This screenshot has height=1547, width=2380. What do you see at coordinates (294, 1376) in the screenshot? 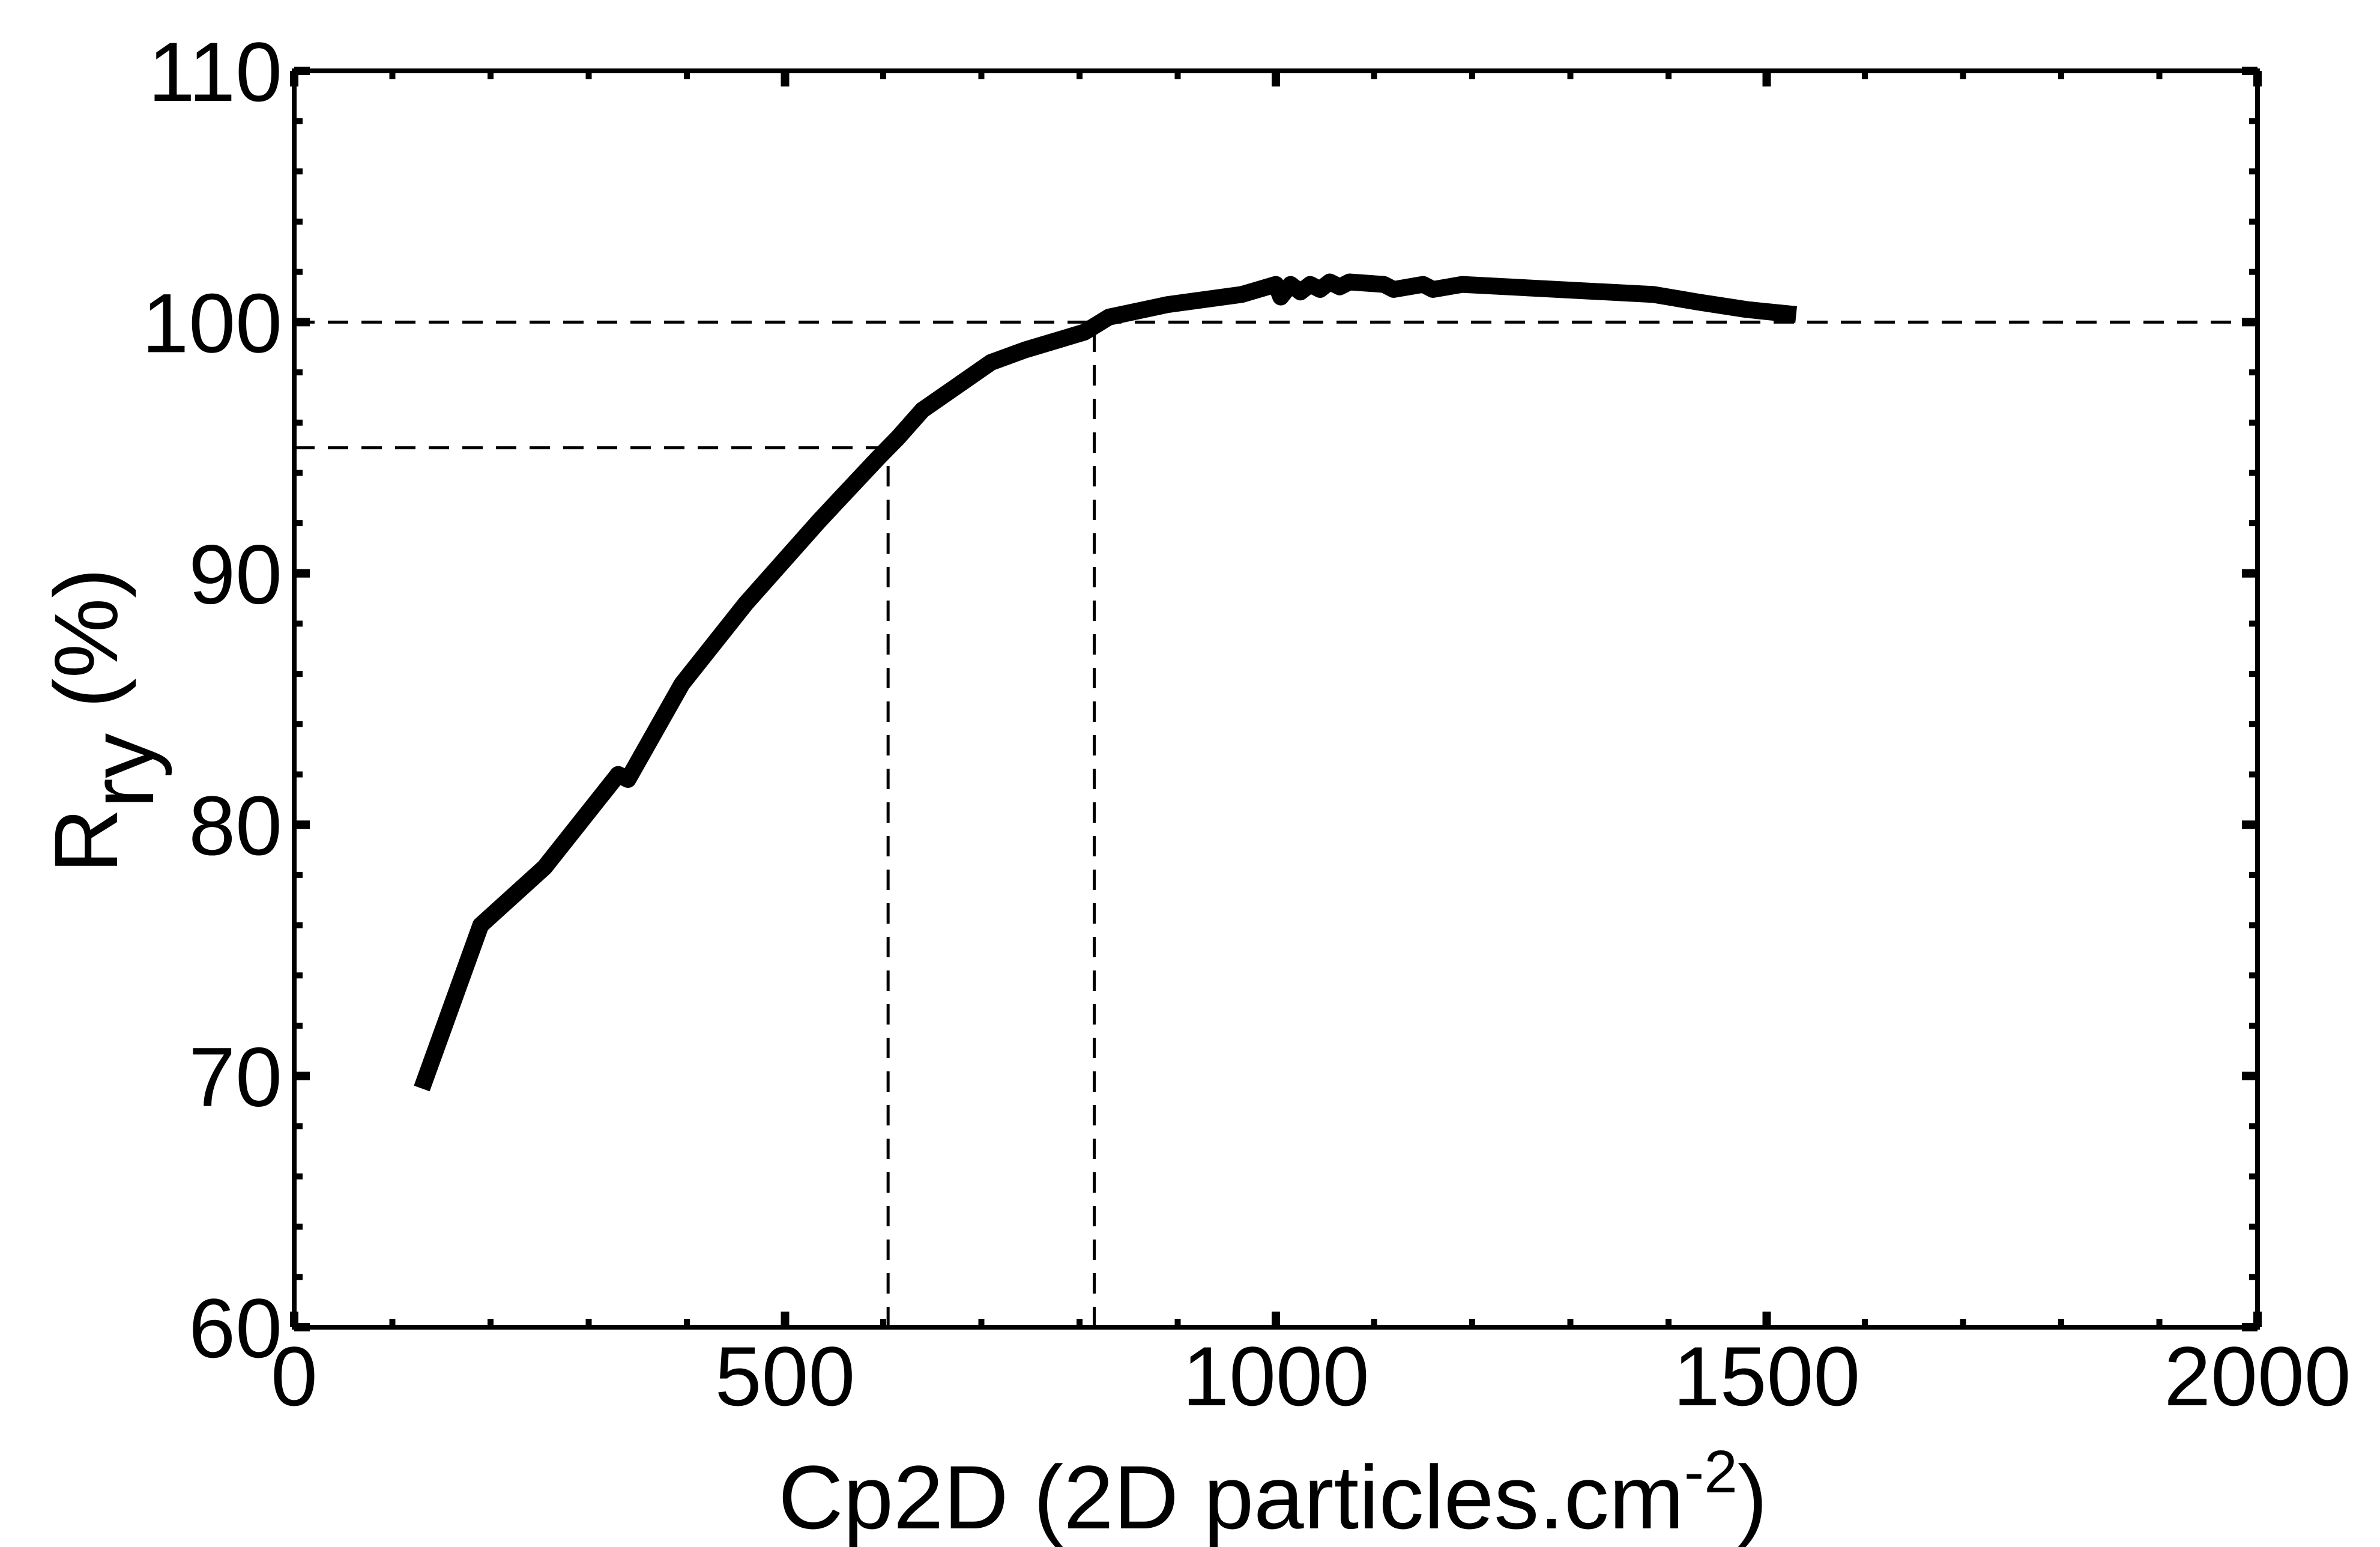
I see `x-tick-label: 0` at bounding box center [294, 1376].